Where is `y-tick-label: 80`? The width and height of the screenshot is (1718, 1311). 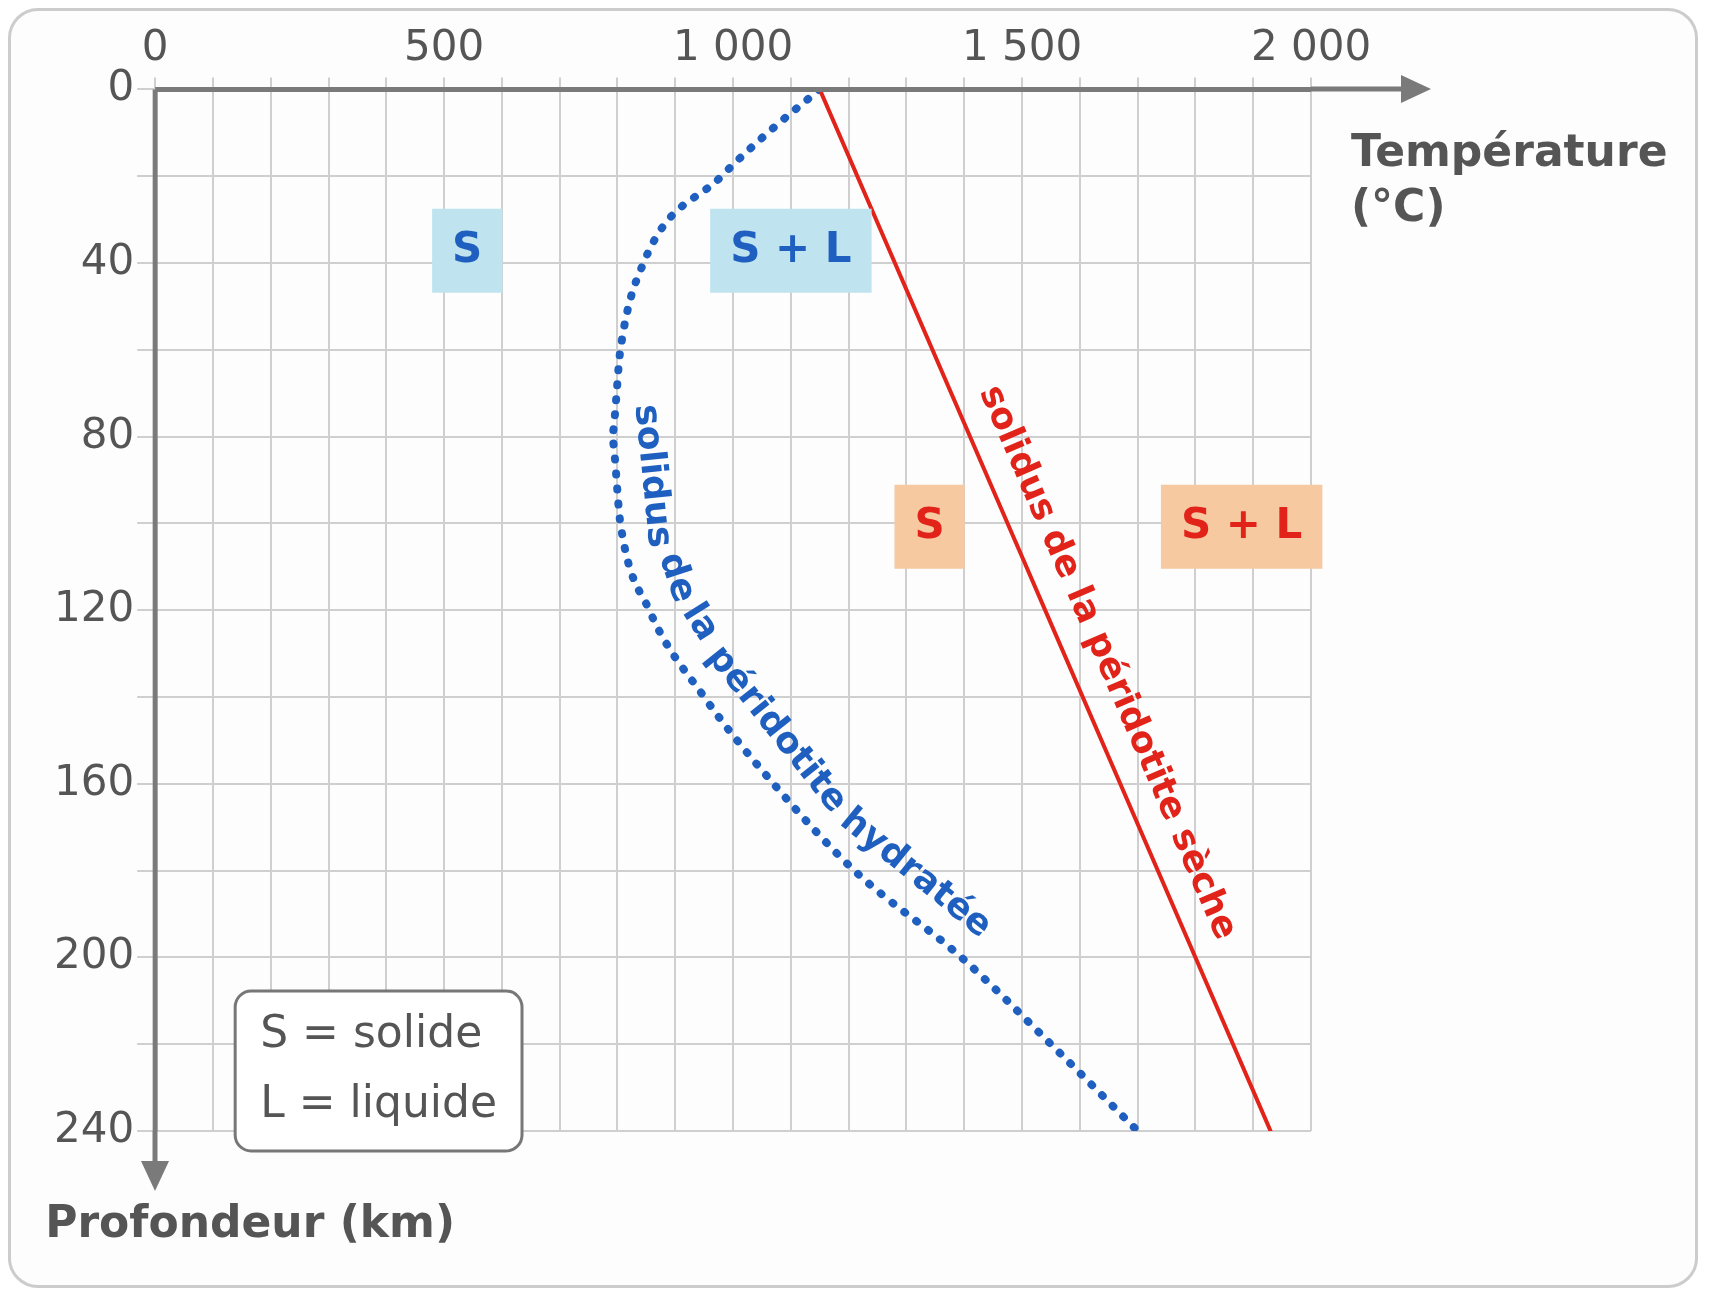
y-tick-label: 80 is located at coordinates (107, 433).